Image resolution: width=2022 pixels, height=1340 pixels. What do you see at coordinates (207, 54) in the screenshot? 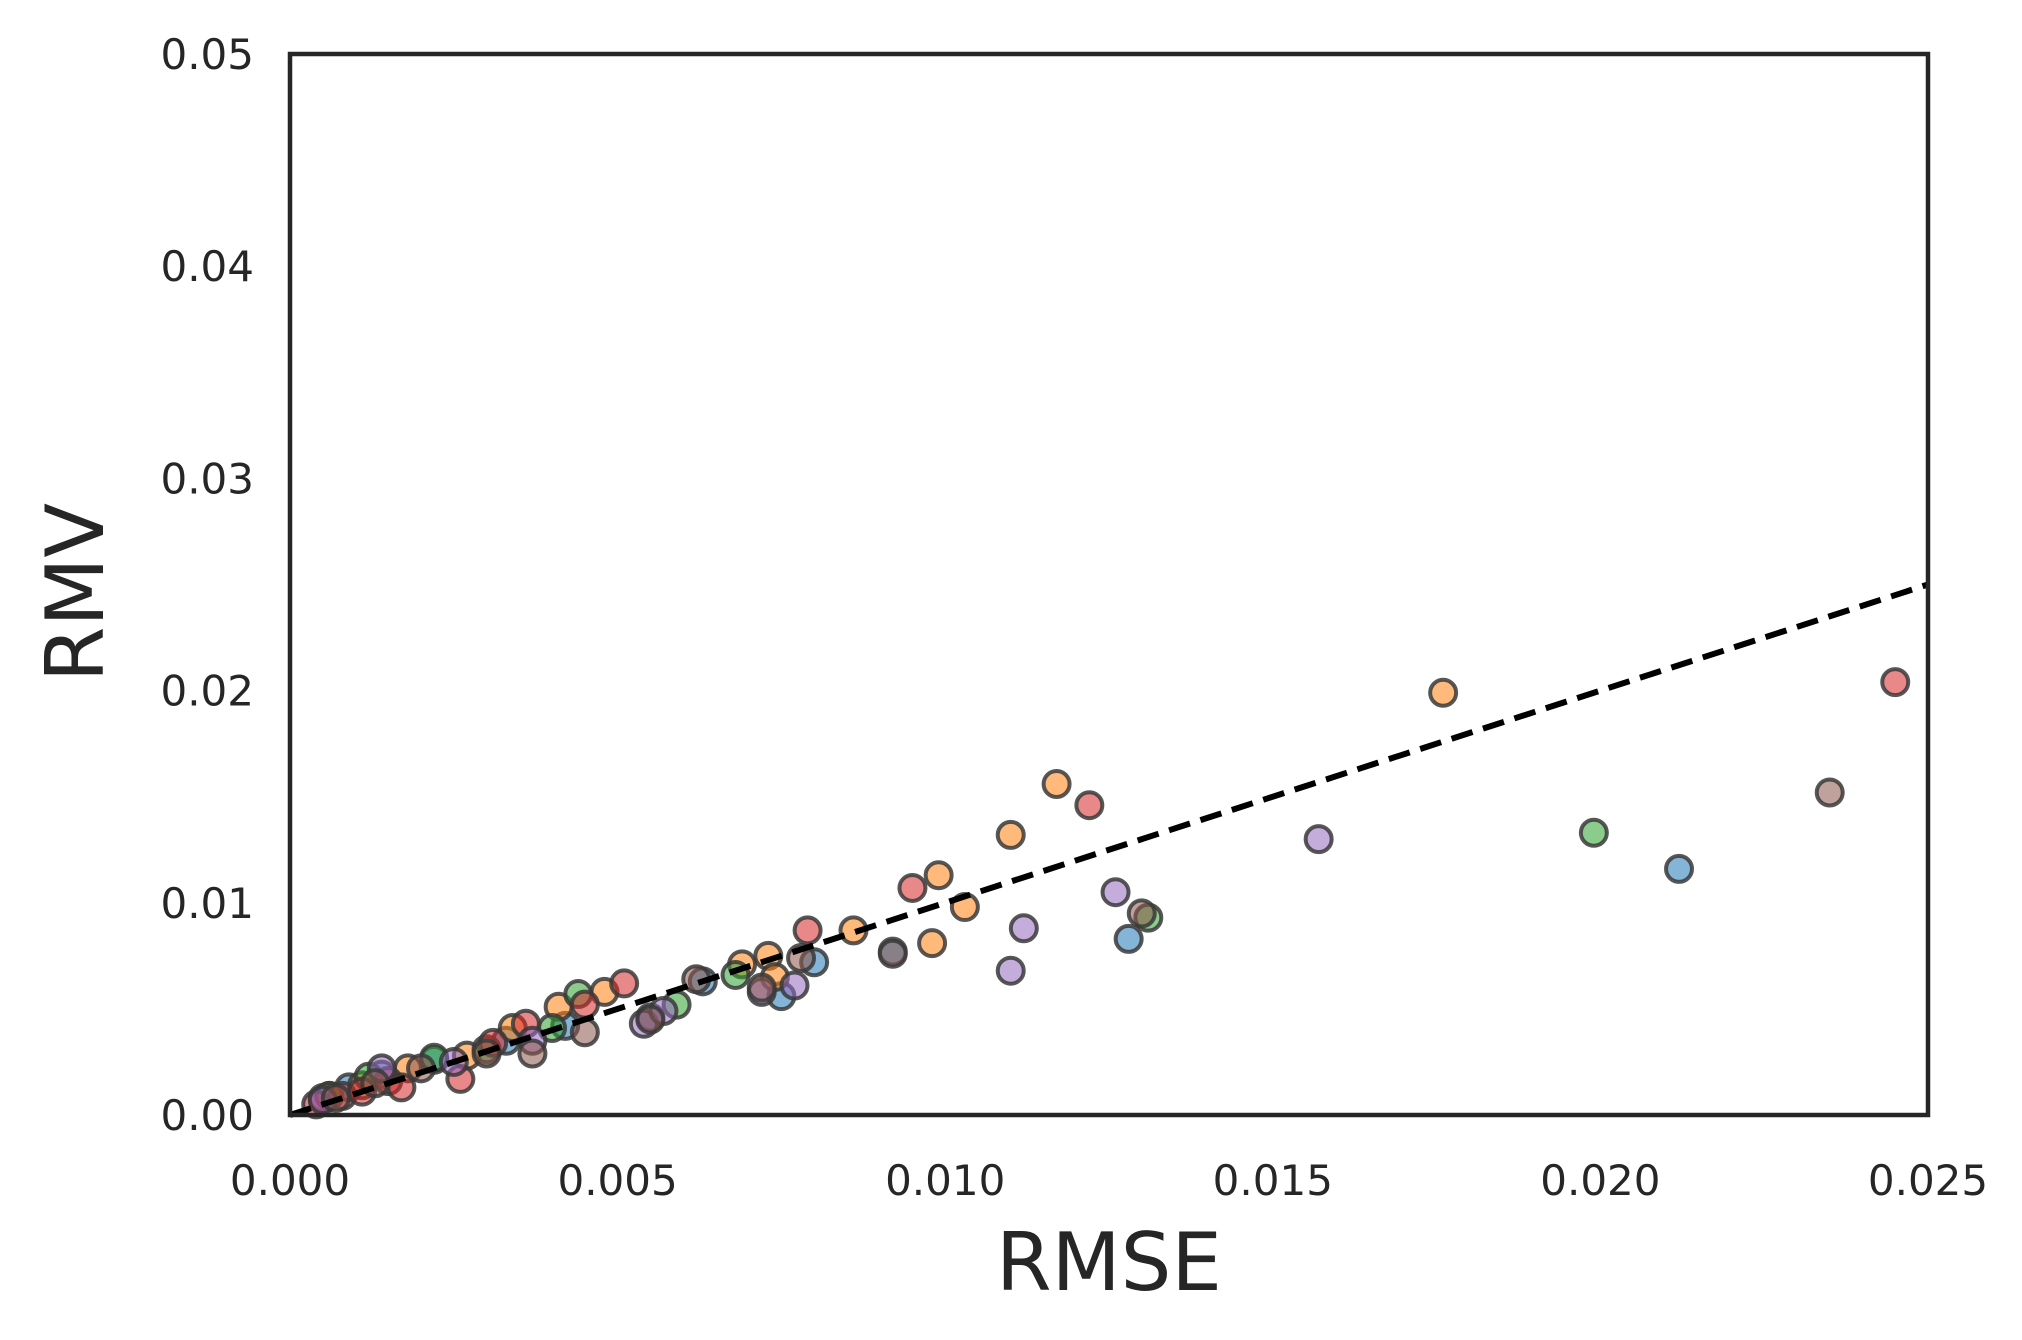
I see `y-tick-label: 0.05` at bounding box center [207, 54].